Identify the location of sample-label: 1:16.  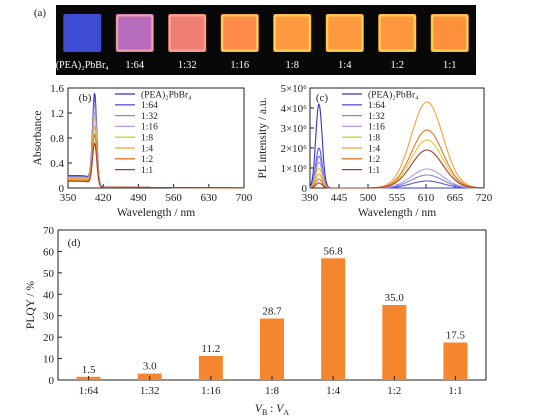
(239, 65).